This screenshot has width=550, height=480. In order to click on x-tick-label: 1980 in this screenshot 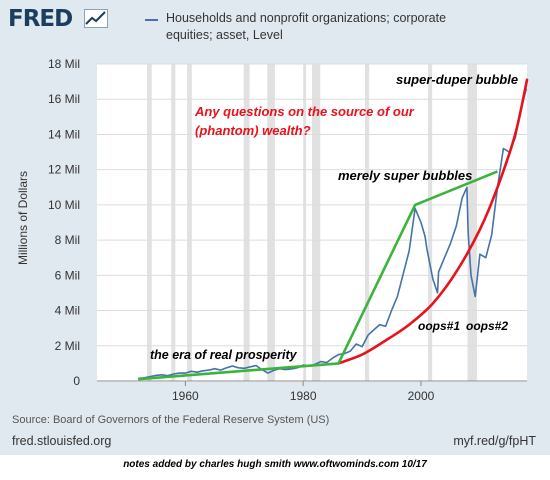, I will do `click(303, 396)`.